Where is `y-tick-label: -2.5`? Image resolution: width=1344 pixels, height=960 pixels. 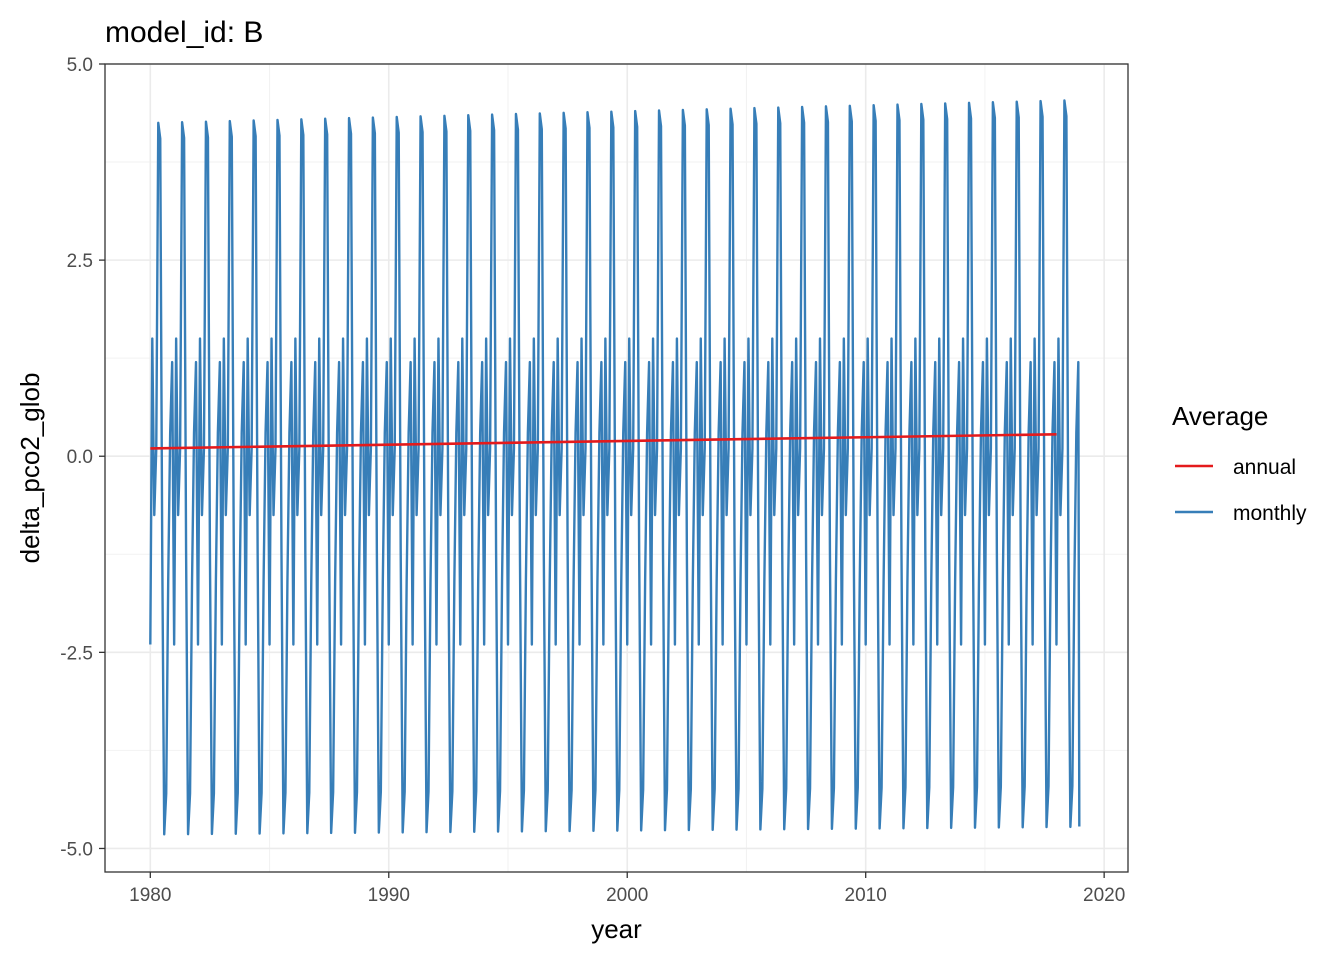 y-tick-label: -2.5 is located at coordinates (76, 653).